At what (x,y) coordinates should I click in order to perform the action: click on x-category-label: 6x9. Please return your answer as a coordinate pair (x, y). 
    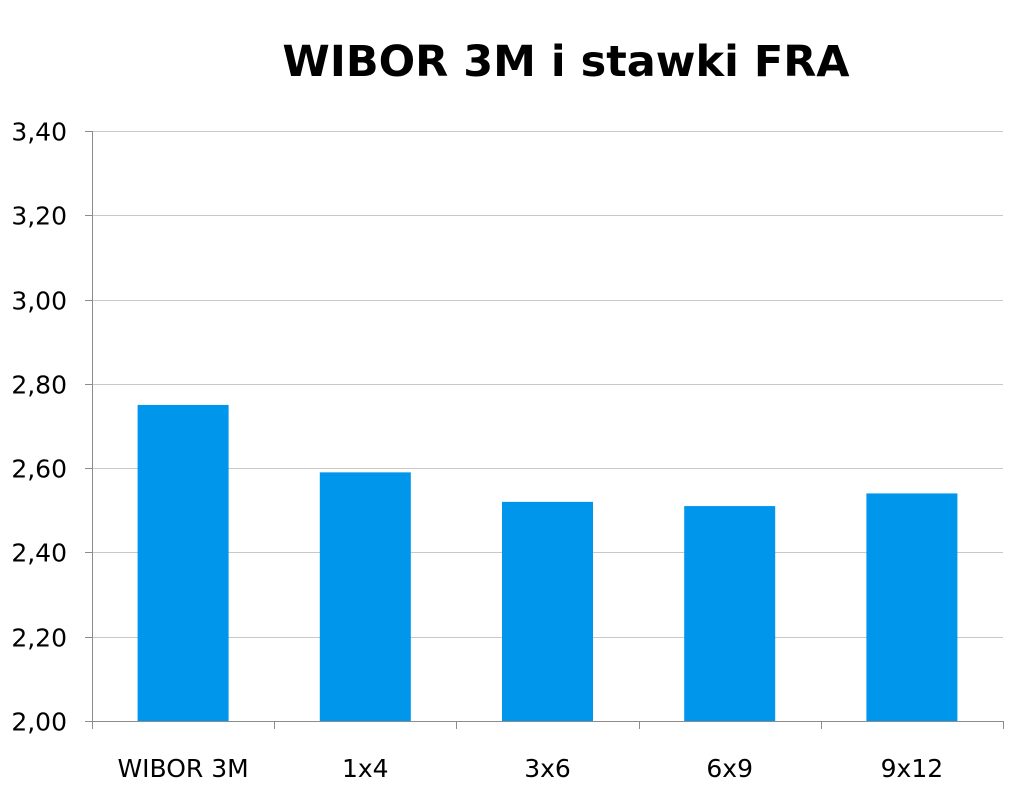
    Looking at the image, I should click on (729, 768).